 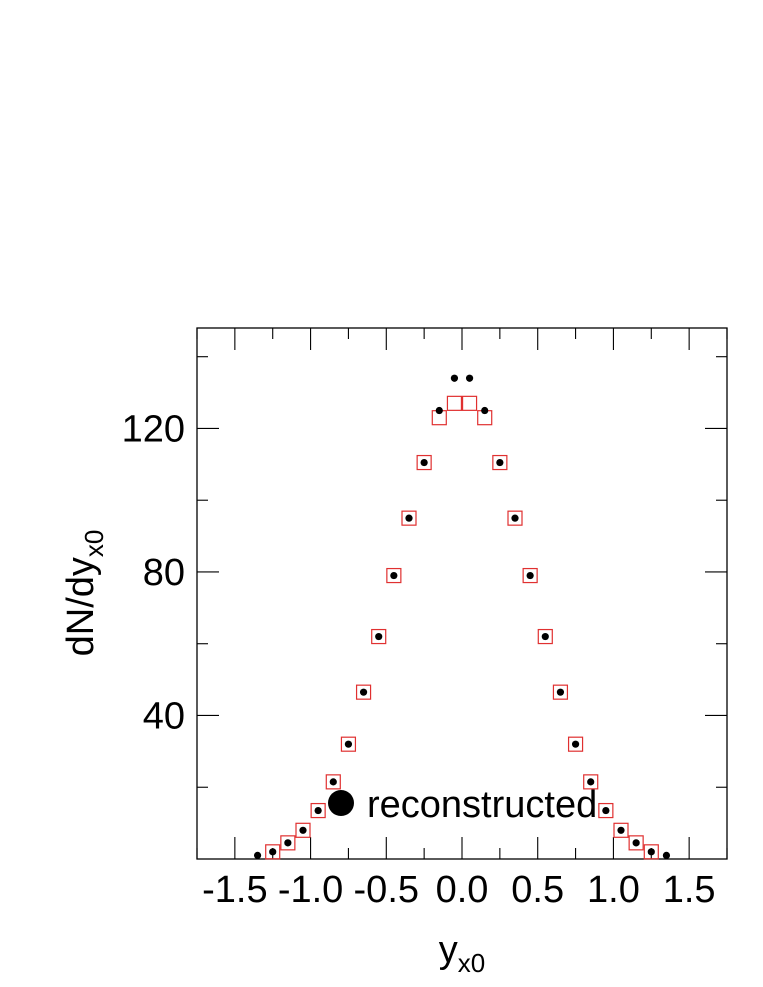 I want to click on legend: reconstructed, so click(x=462, y=805).